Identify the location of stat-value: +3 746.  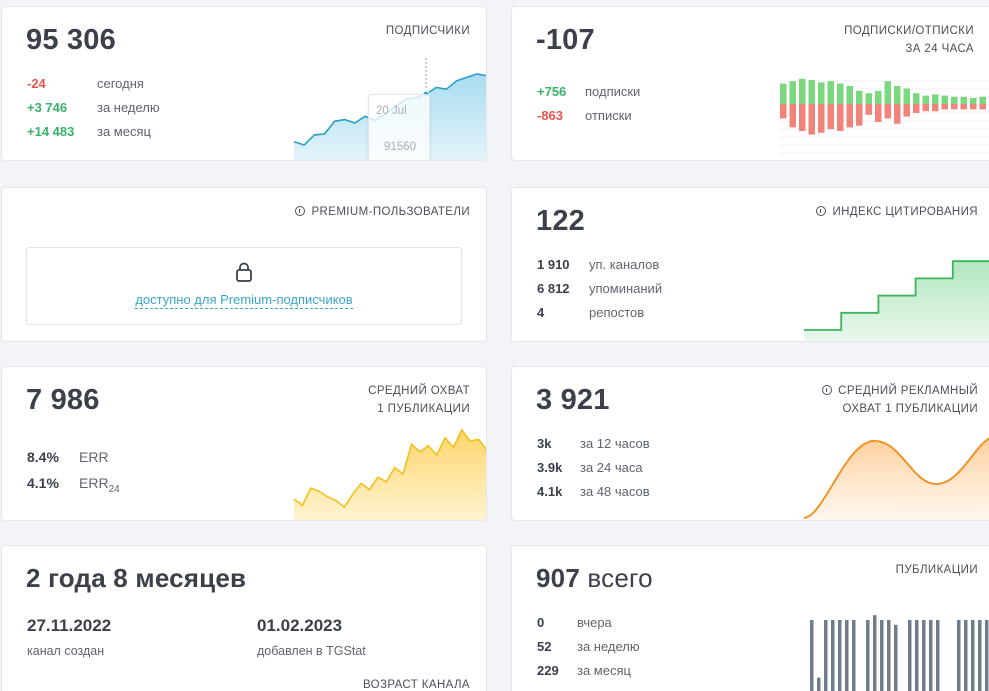
(47, 107).